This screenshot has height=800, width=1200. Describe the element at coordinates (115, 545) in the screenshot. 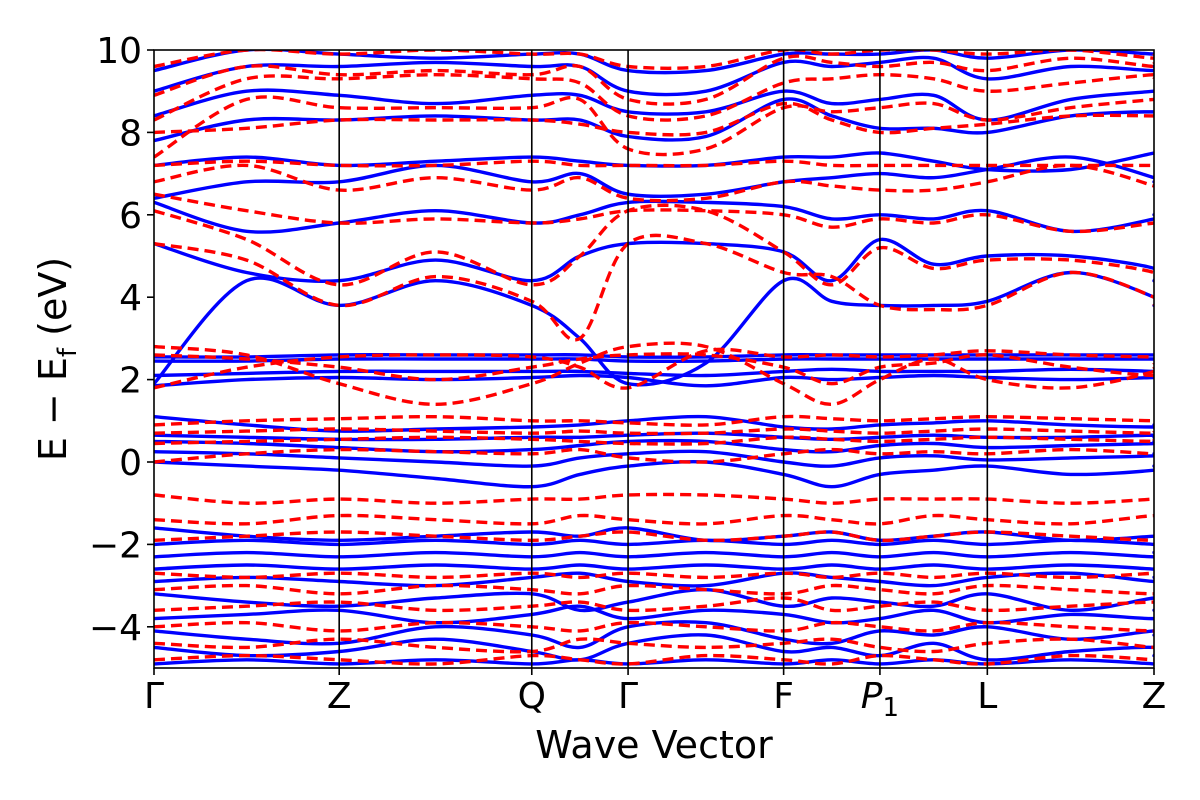

I see `y-tick-label: −2` at that location.